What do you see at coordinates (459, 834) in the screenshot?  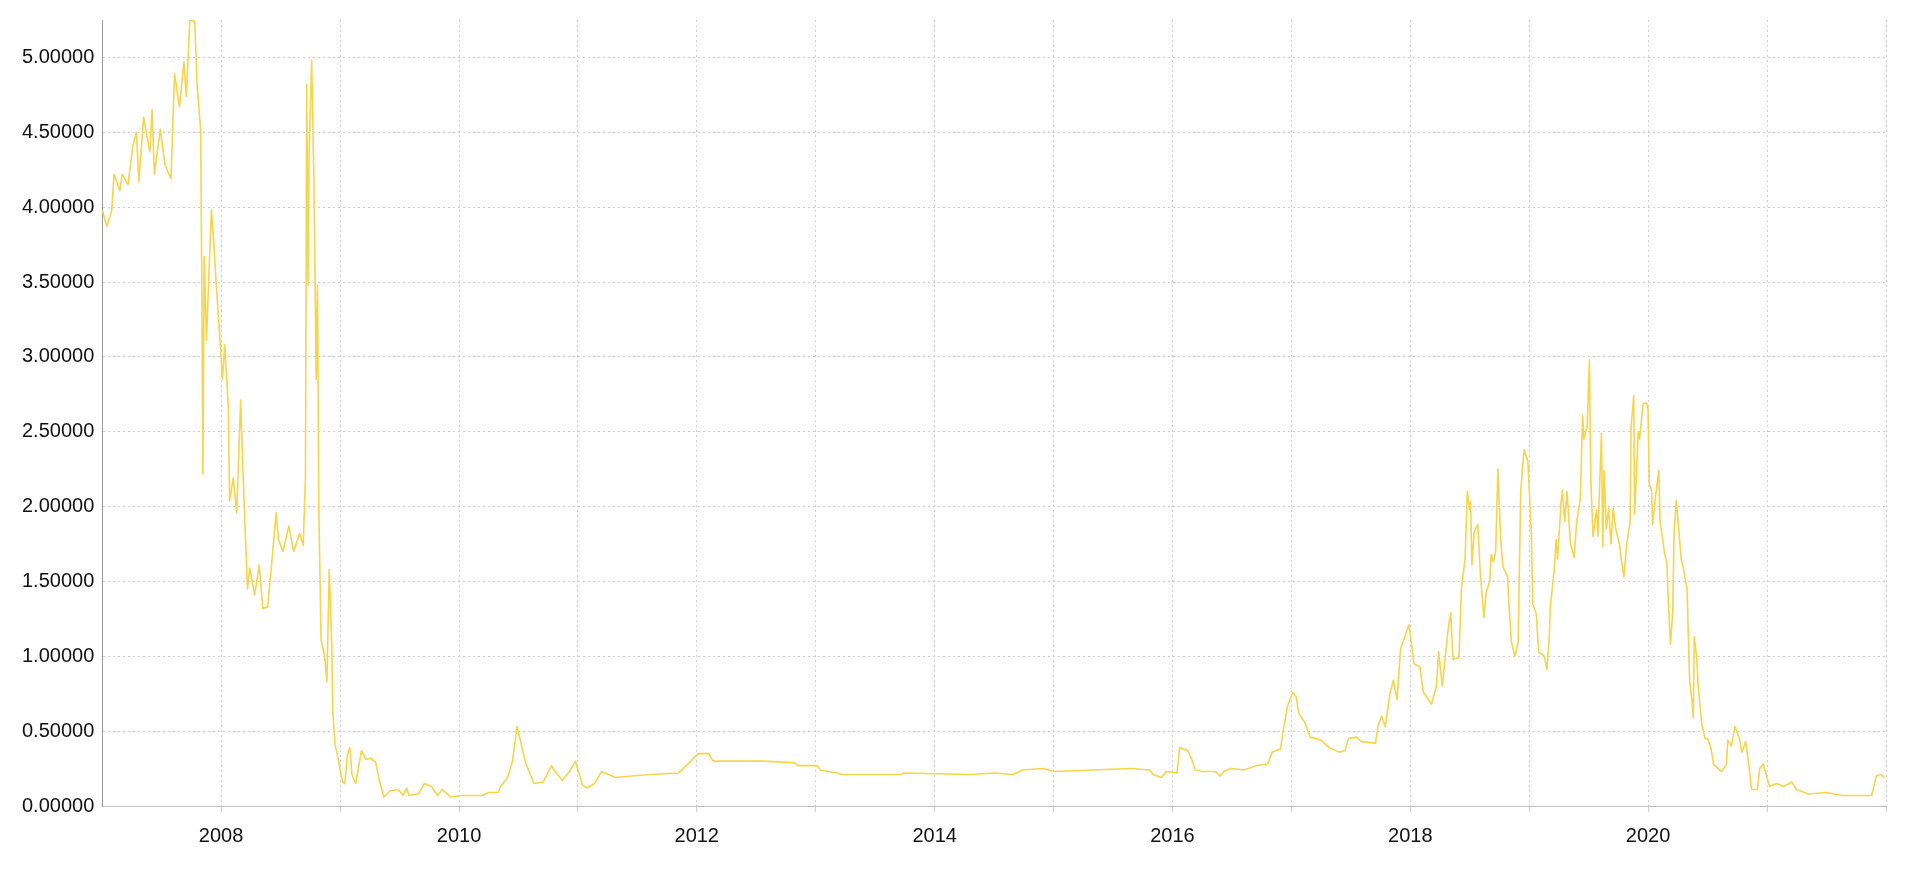 I see `x-tick-label: 2010` at bounding box center [459, 834].